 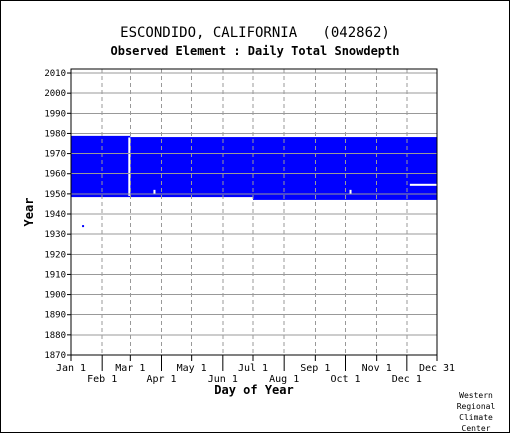 I want to click on y-tick-label: 1950, so click(x=55, y=195).